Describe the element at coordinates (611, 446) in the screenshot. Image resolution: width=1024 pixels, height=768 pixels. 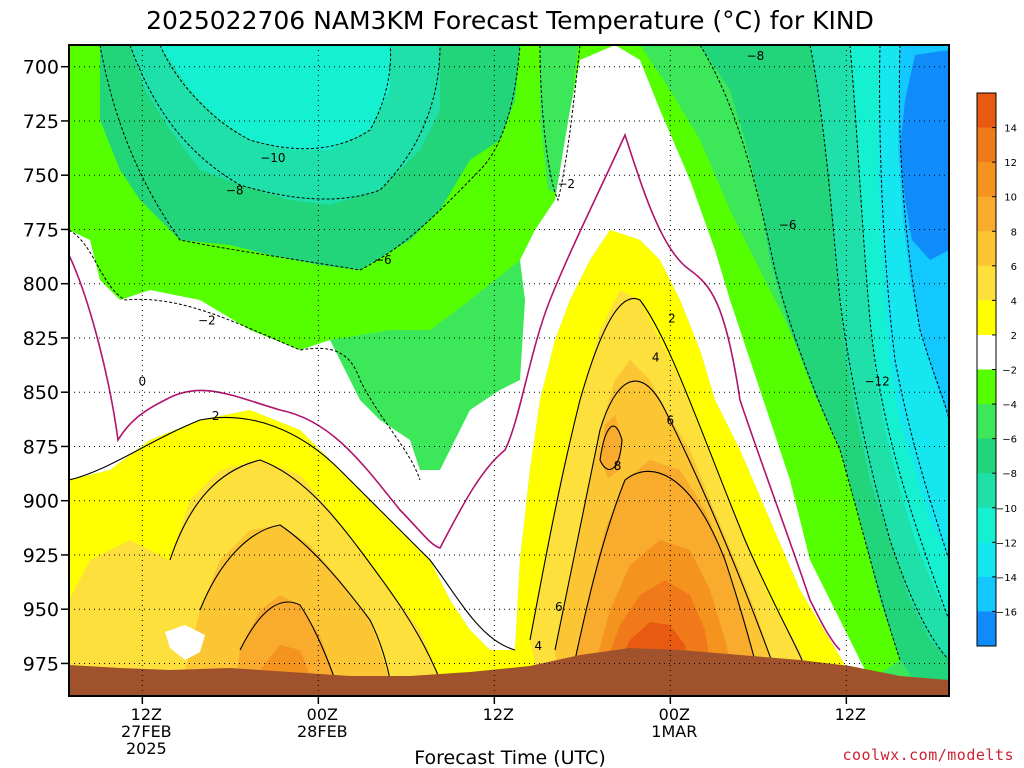
I see `band-8-right-small` at that location.